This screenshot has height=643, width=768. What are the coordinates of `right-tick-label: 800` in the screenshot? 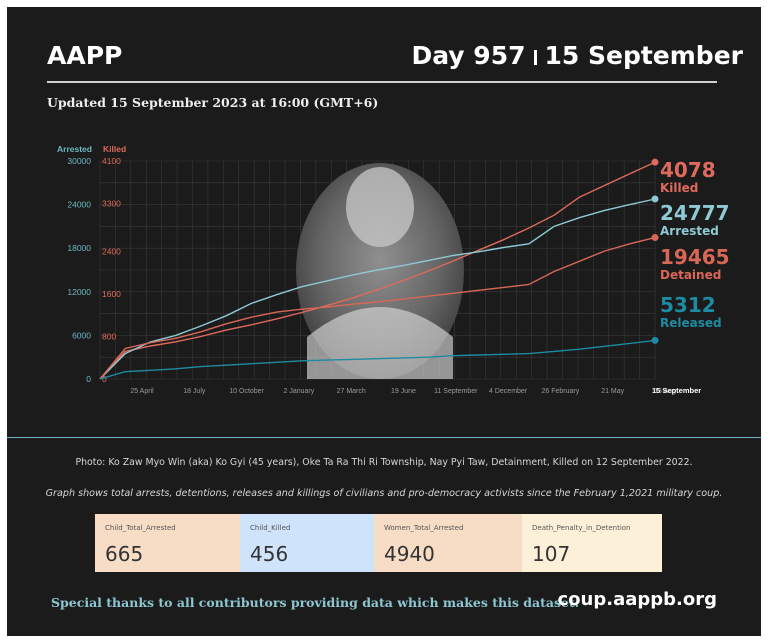 It's located at (109, 336).